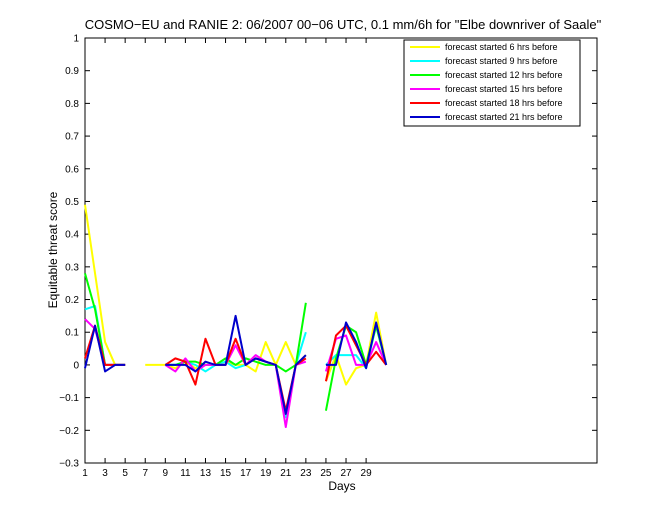 Image resolution: width=660 pixels, height=520 pixels. Describe the element at coordinates (501, 61) in the screenshot. I see `legend-label-2: forecast started 9 hrs before` at that location.